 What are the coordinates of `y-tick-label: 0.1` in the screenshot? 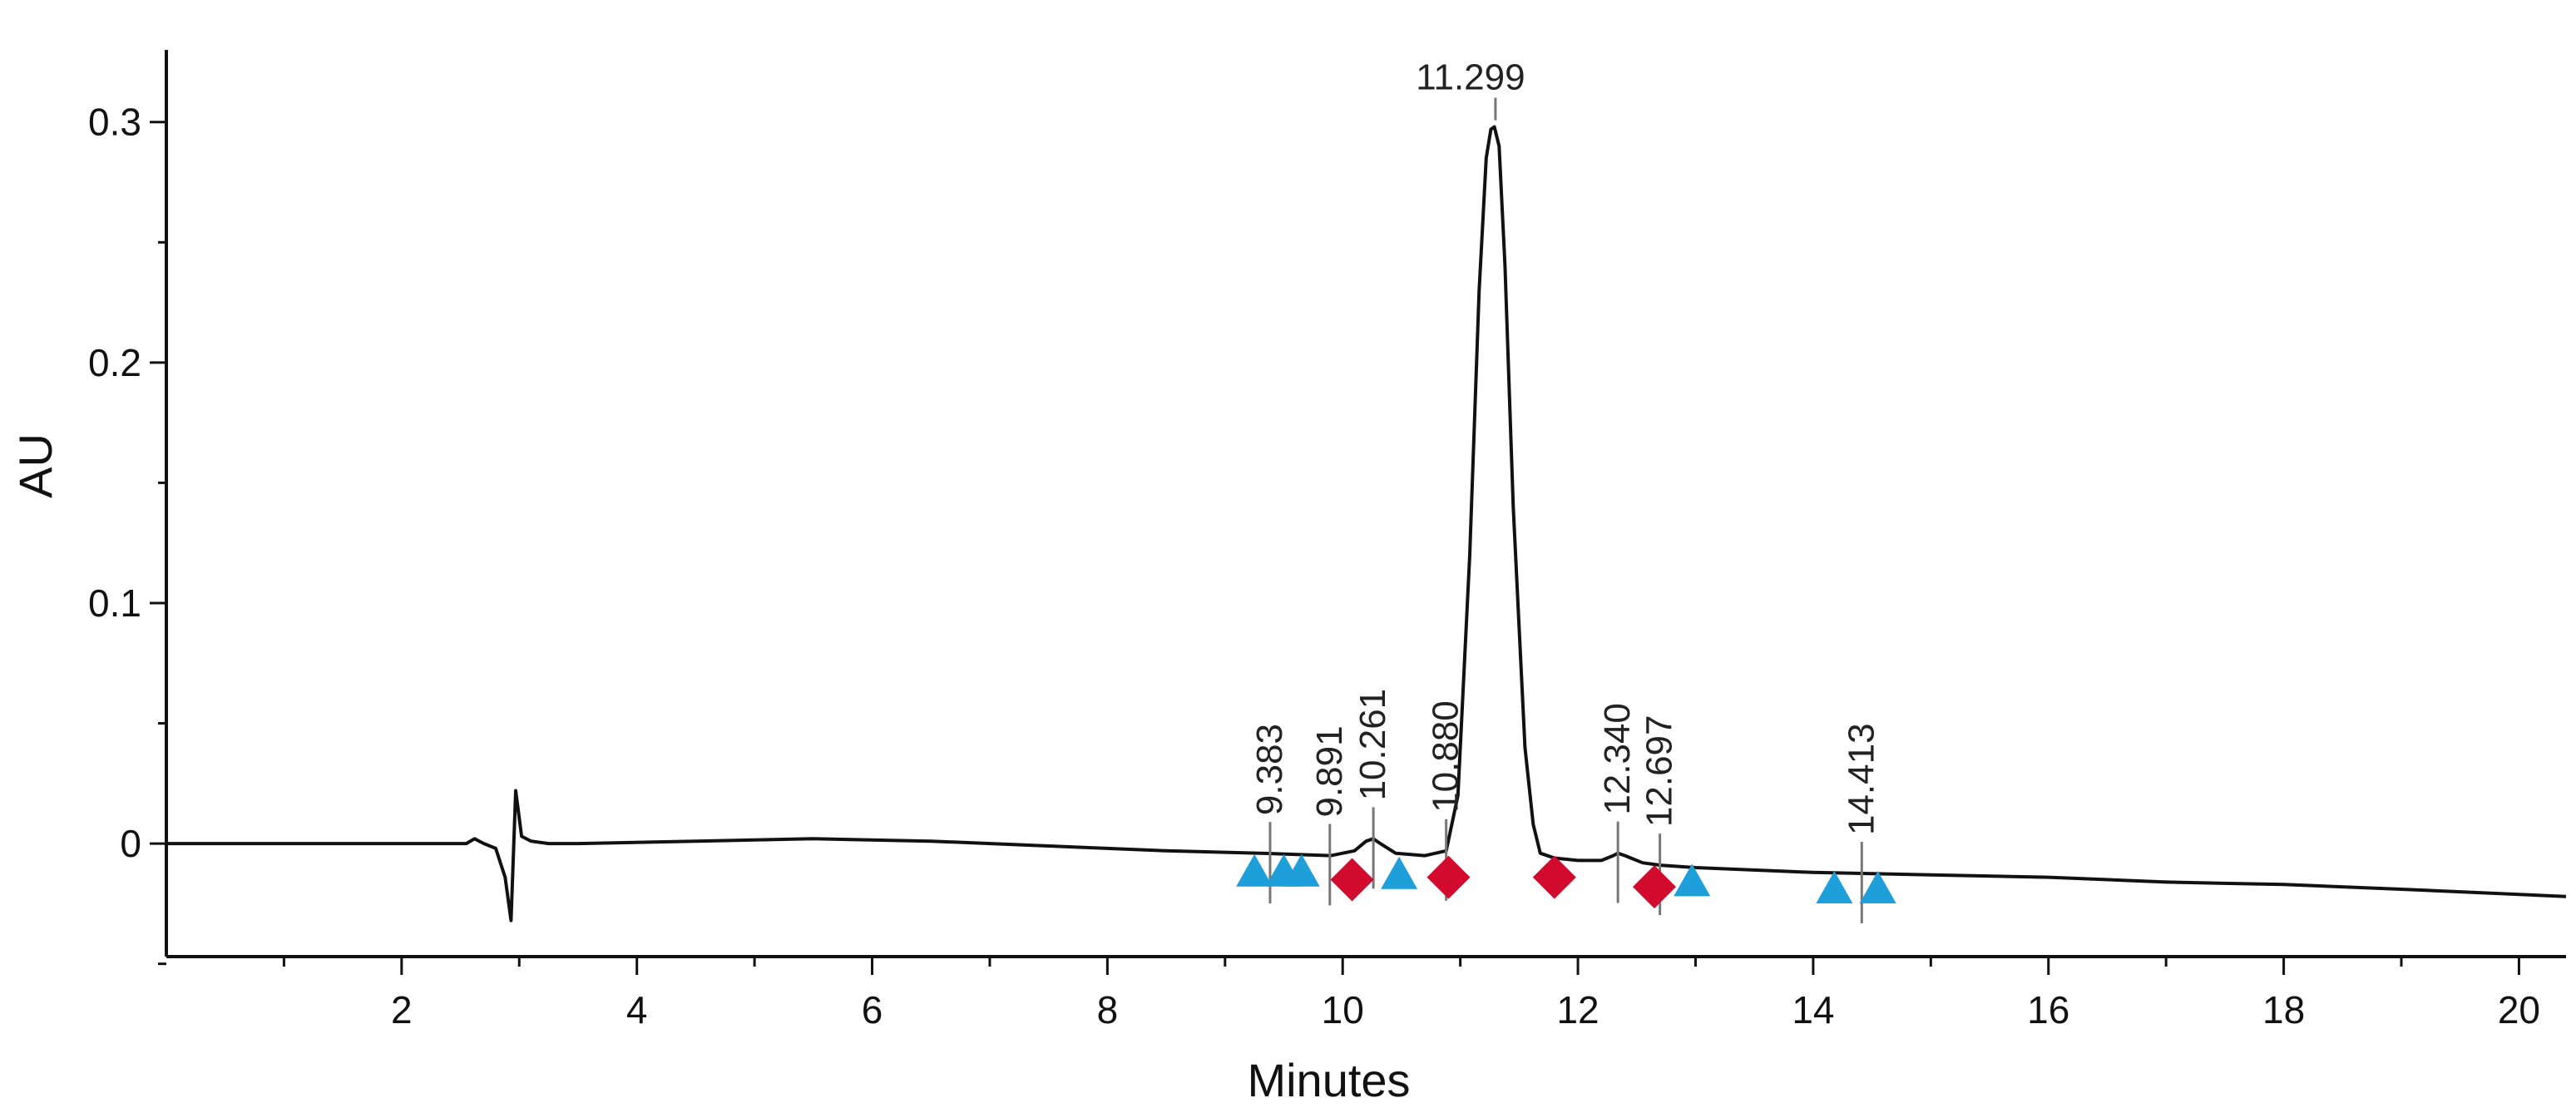 It's located at (114, 603).